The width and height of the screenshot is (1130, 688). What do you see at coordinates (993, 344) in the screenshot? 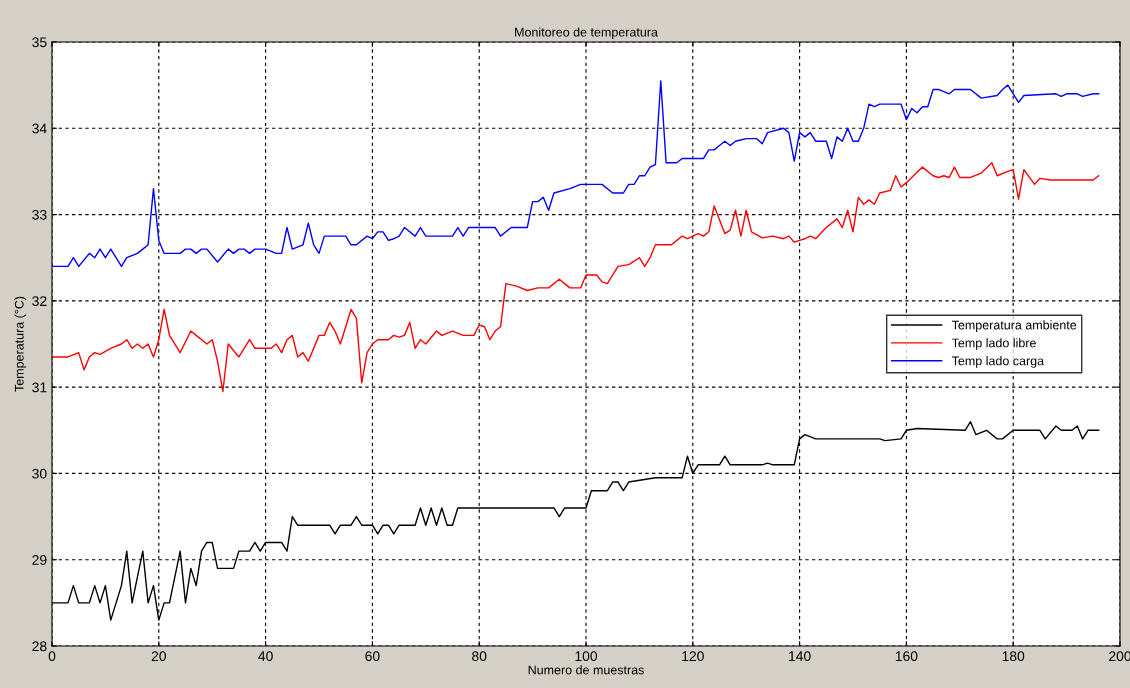
I see `legend-label: Temp lado libre` at bounding box center [993, 344].